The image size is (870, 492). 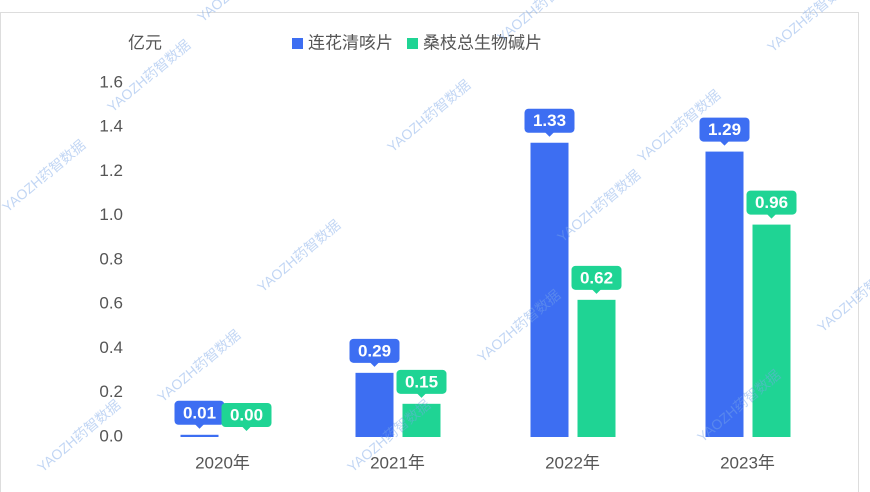 I want to click on y-tick-label: 1.4, so click(x=111, y=126).